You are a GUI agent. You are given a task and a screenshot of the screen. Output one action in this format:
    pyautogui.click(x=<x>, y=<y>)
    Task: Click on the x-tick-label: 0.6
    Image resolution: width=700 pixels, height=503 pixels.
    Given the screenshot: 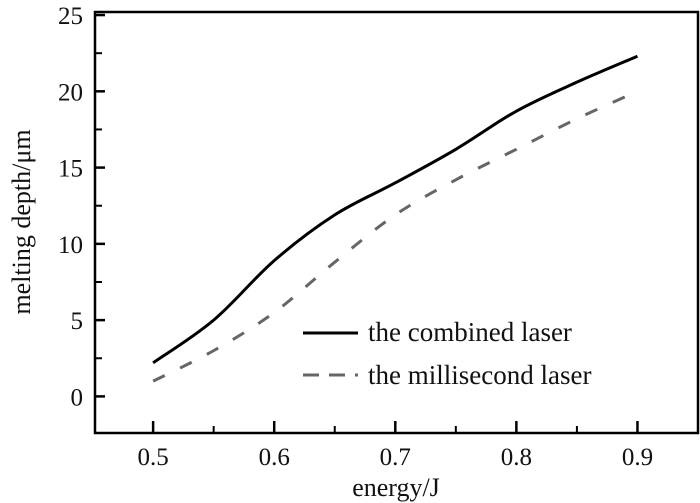 What is the action you would take?
    pyautogui.click(x=274, y=457)
    